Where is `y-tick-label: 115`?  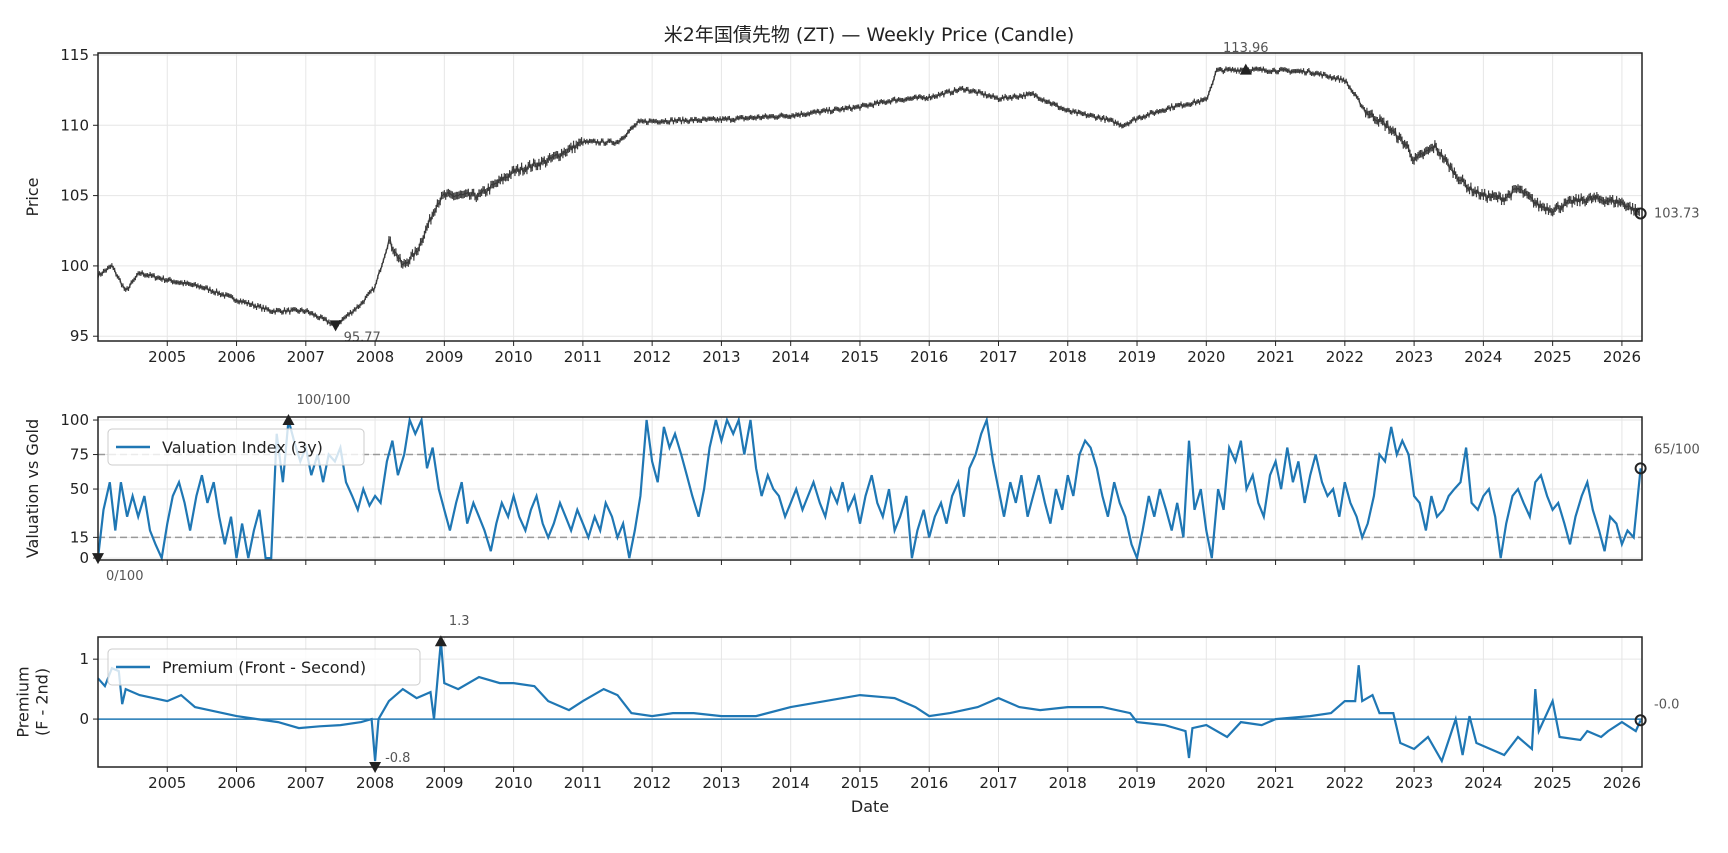
y-tick-label: 115 is located at coordinates (74, 55).